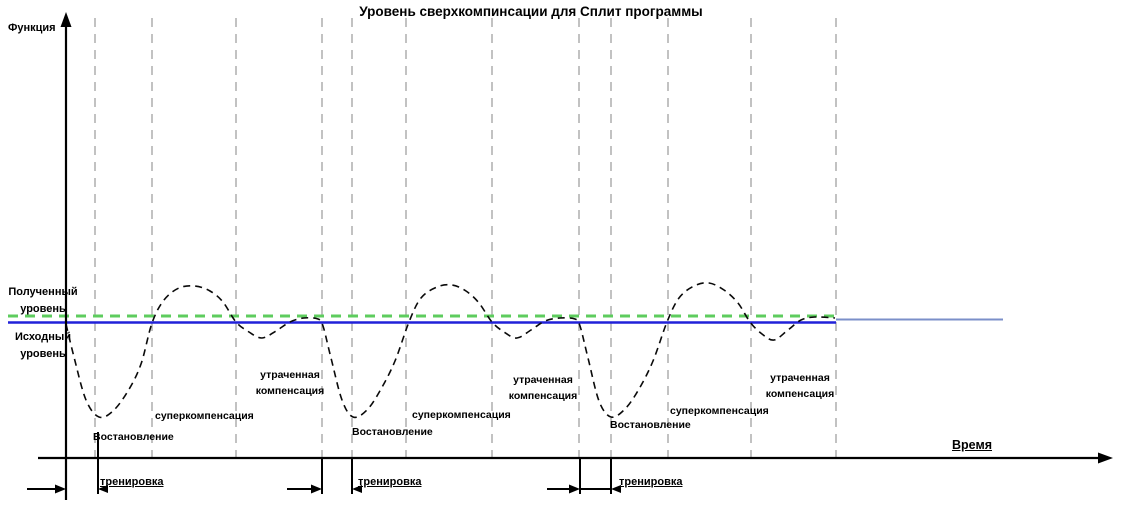 This screenshot has height=514, width=1124. Describe the element at coordinates (43, 346) in the screenshot. I see `initial-level-label: Исходный уровень` at that location.